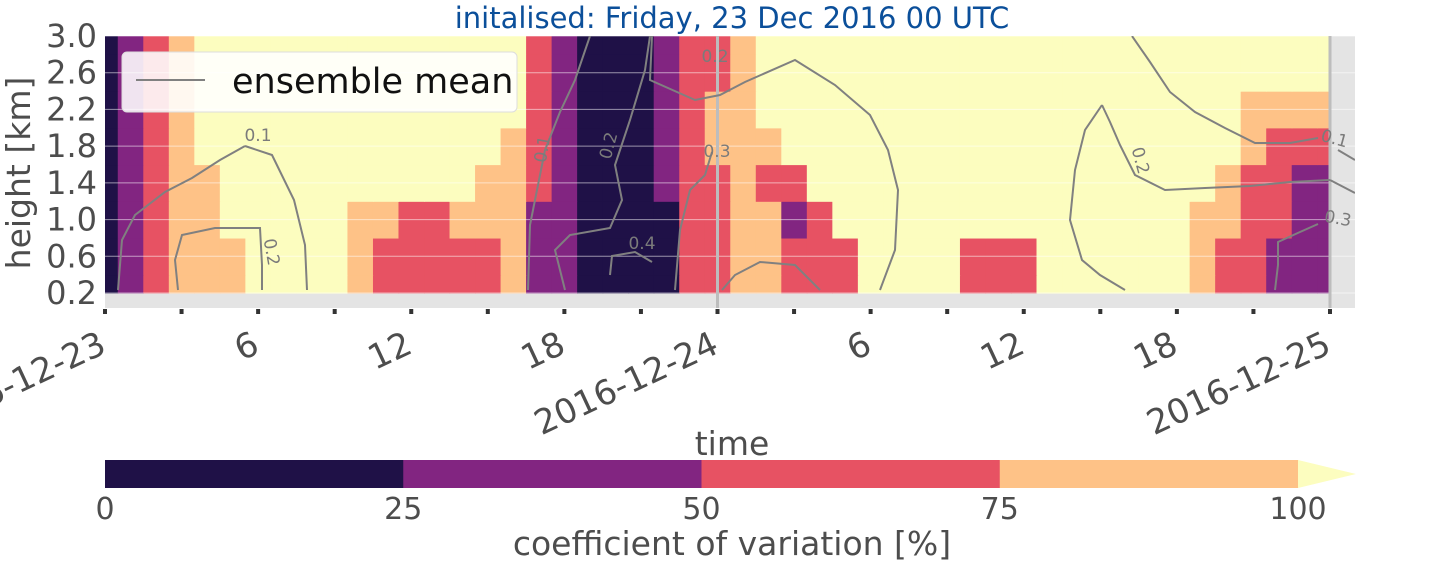  What do you see at coordinates (1338, 219) in the screenshot?
I see `contour-label: 0.3` at bounding box center [1338, 219].